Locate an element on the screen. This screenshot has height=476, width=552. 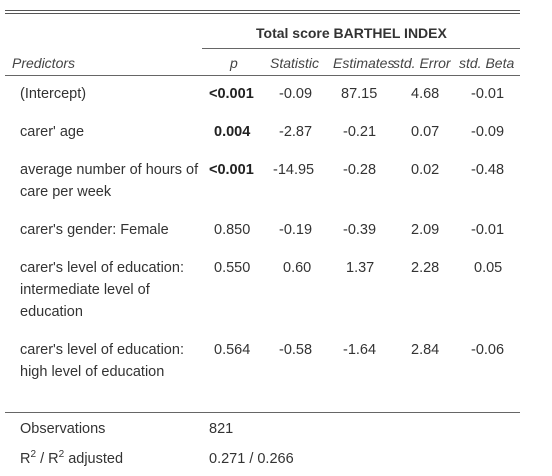
header-predictors: Predictors is located at coordinates (44, 63).